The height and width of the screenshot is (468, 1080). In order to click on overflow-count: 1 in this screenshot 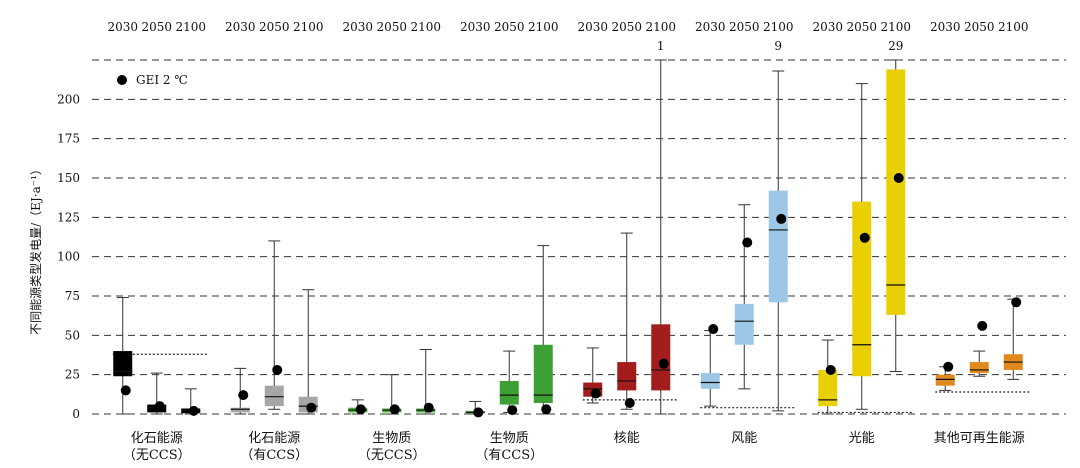, I will do `click(661, 46)`.